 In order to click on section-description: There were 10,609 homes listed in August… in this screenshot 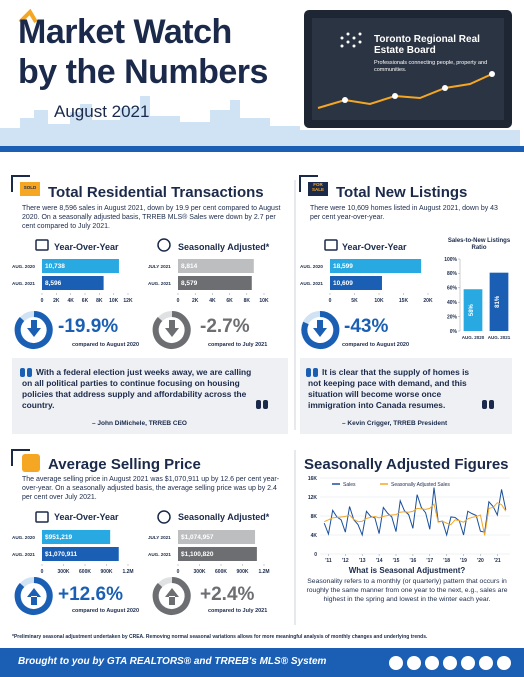, I will do `click(404, 213)`.